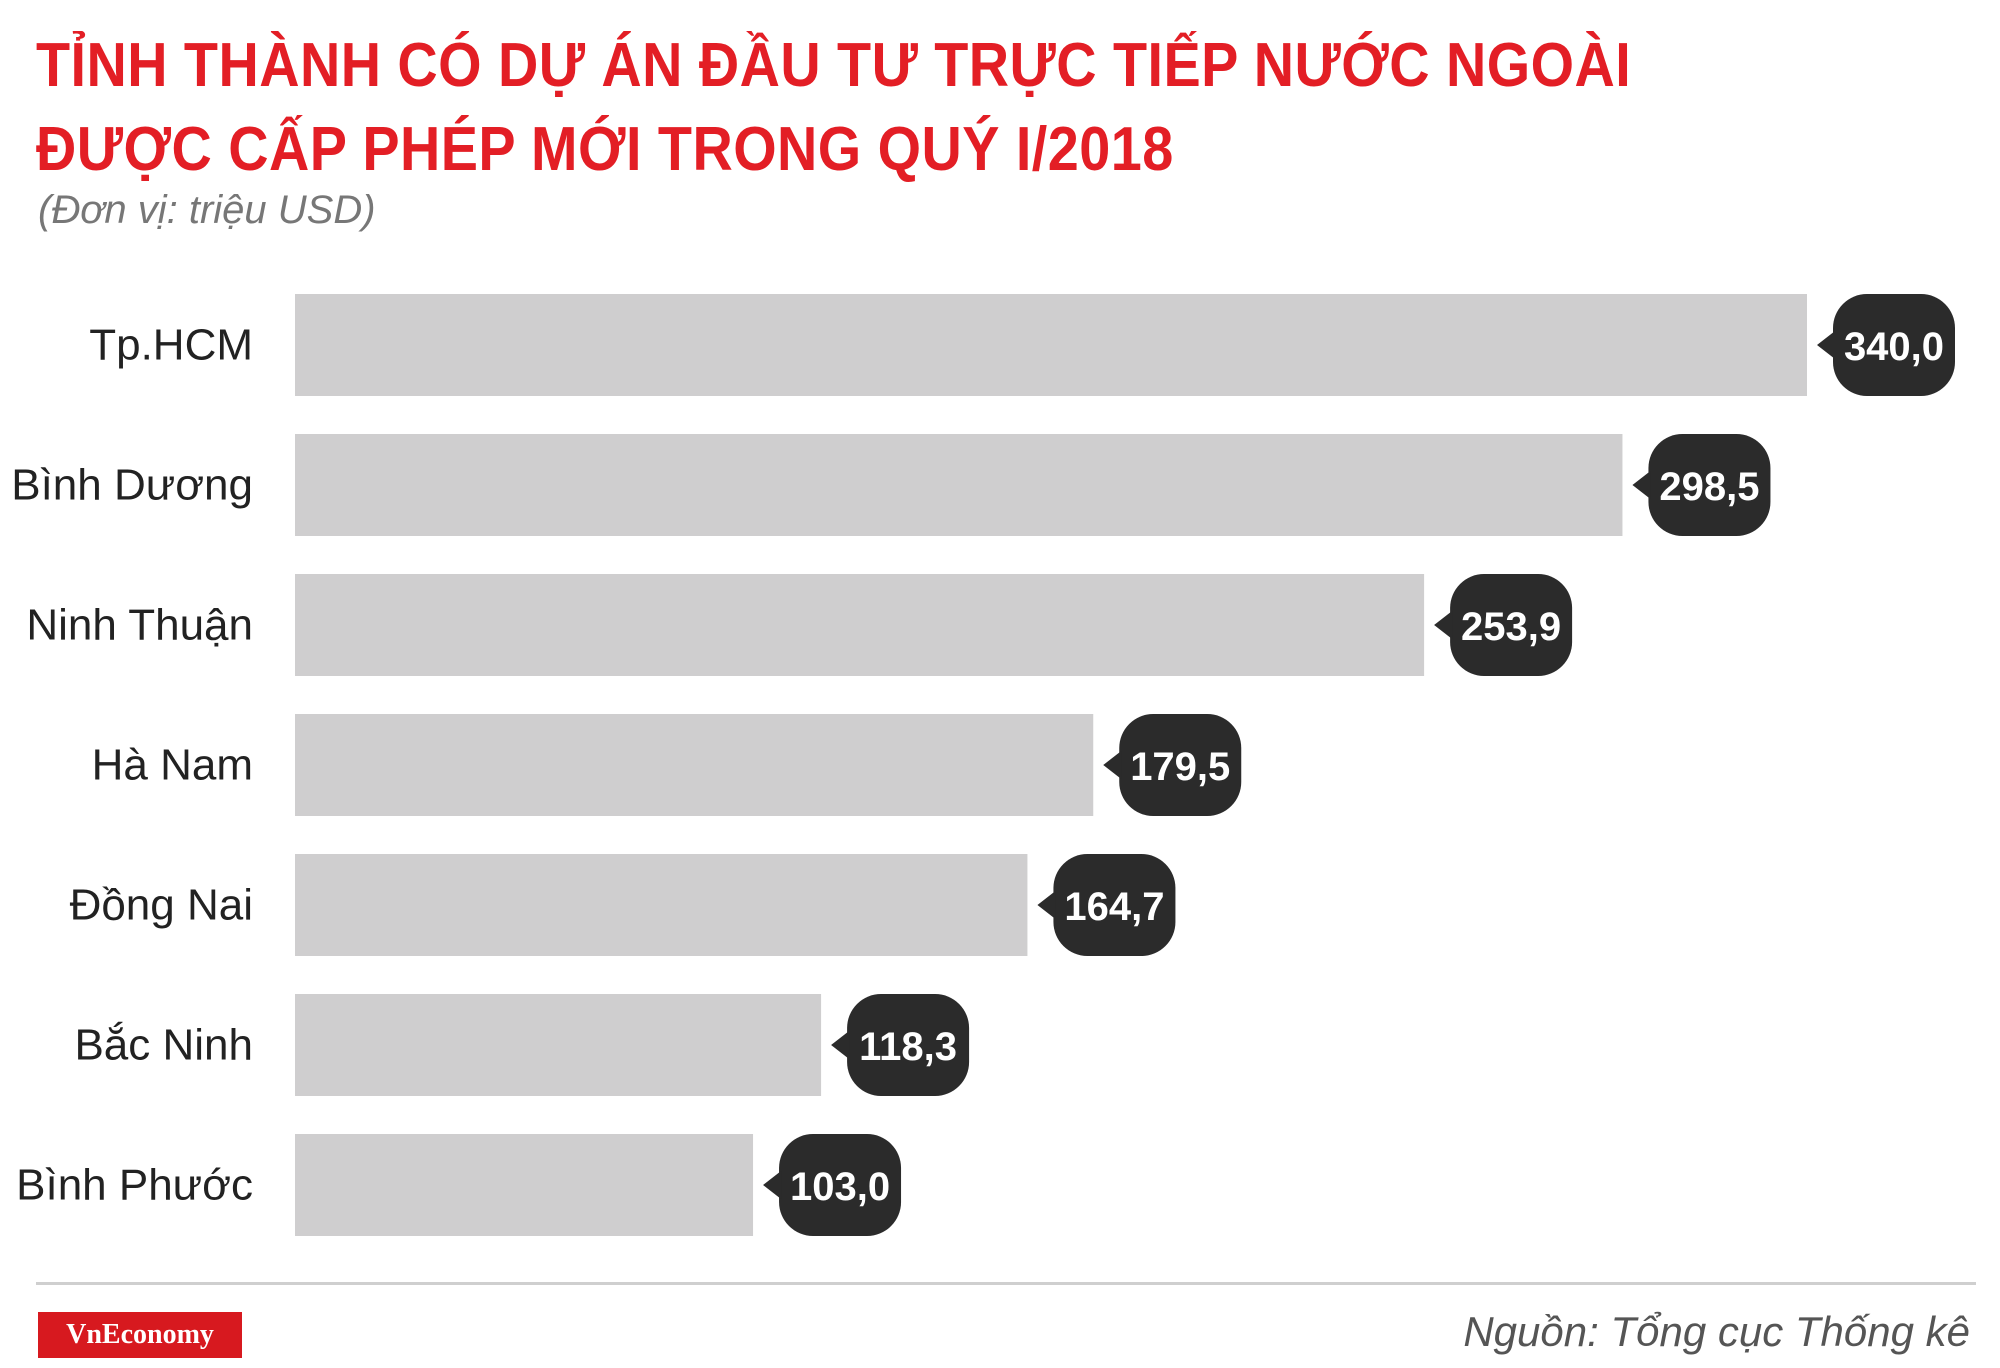  What do you see at coordinates (1006, 1283) in the screenshot?
I see `footer-divider` at bounding box center [1006, 1283].